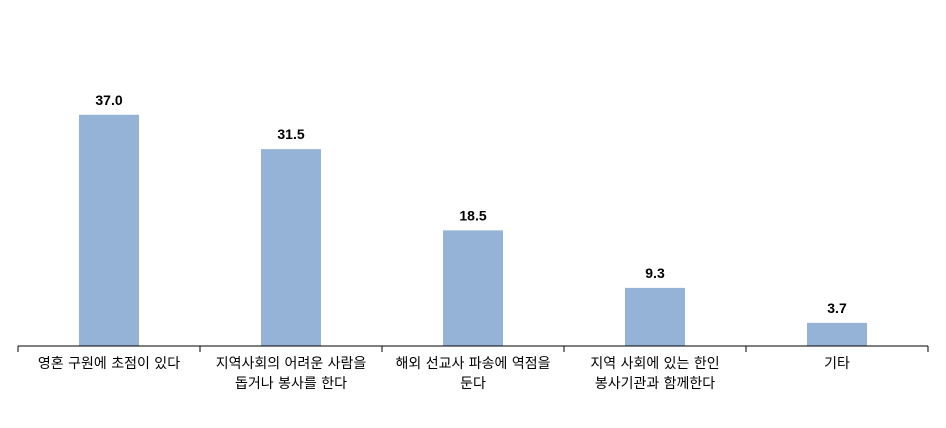  Describe the element at coordinates (837, 308) in the screenshot. I see `value-label: 3.7` at that location.